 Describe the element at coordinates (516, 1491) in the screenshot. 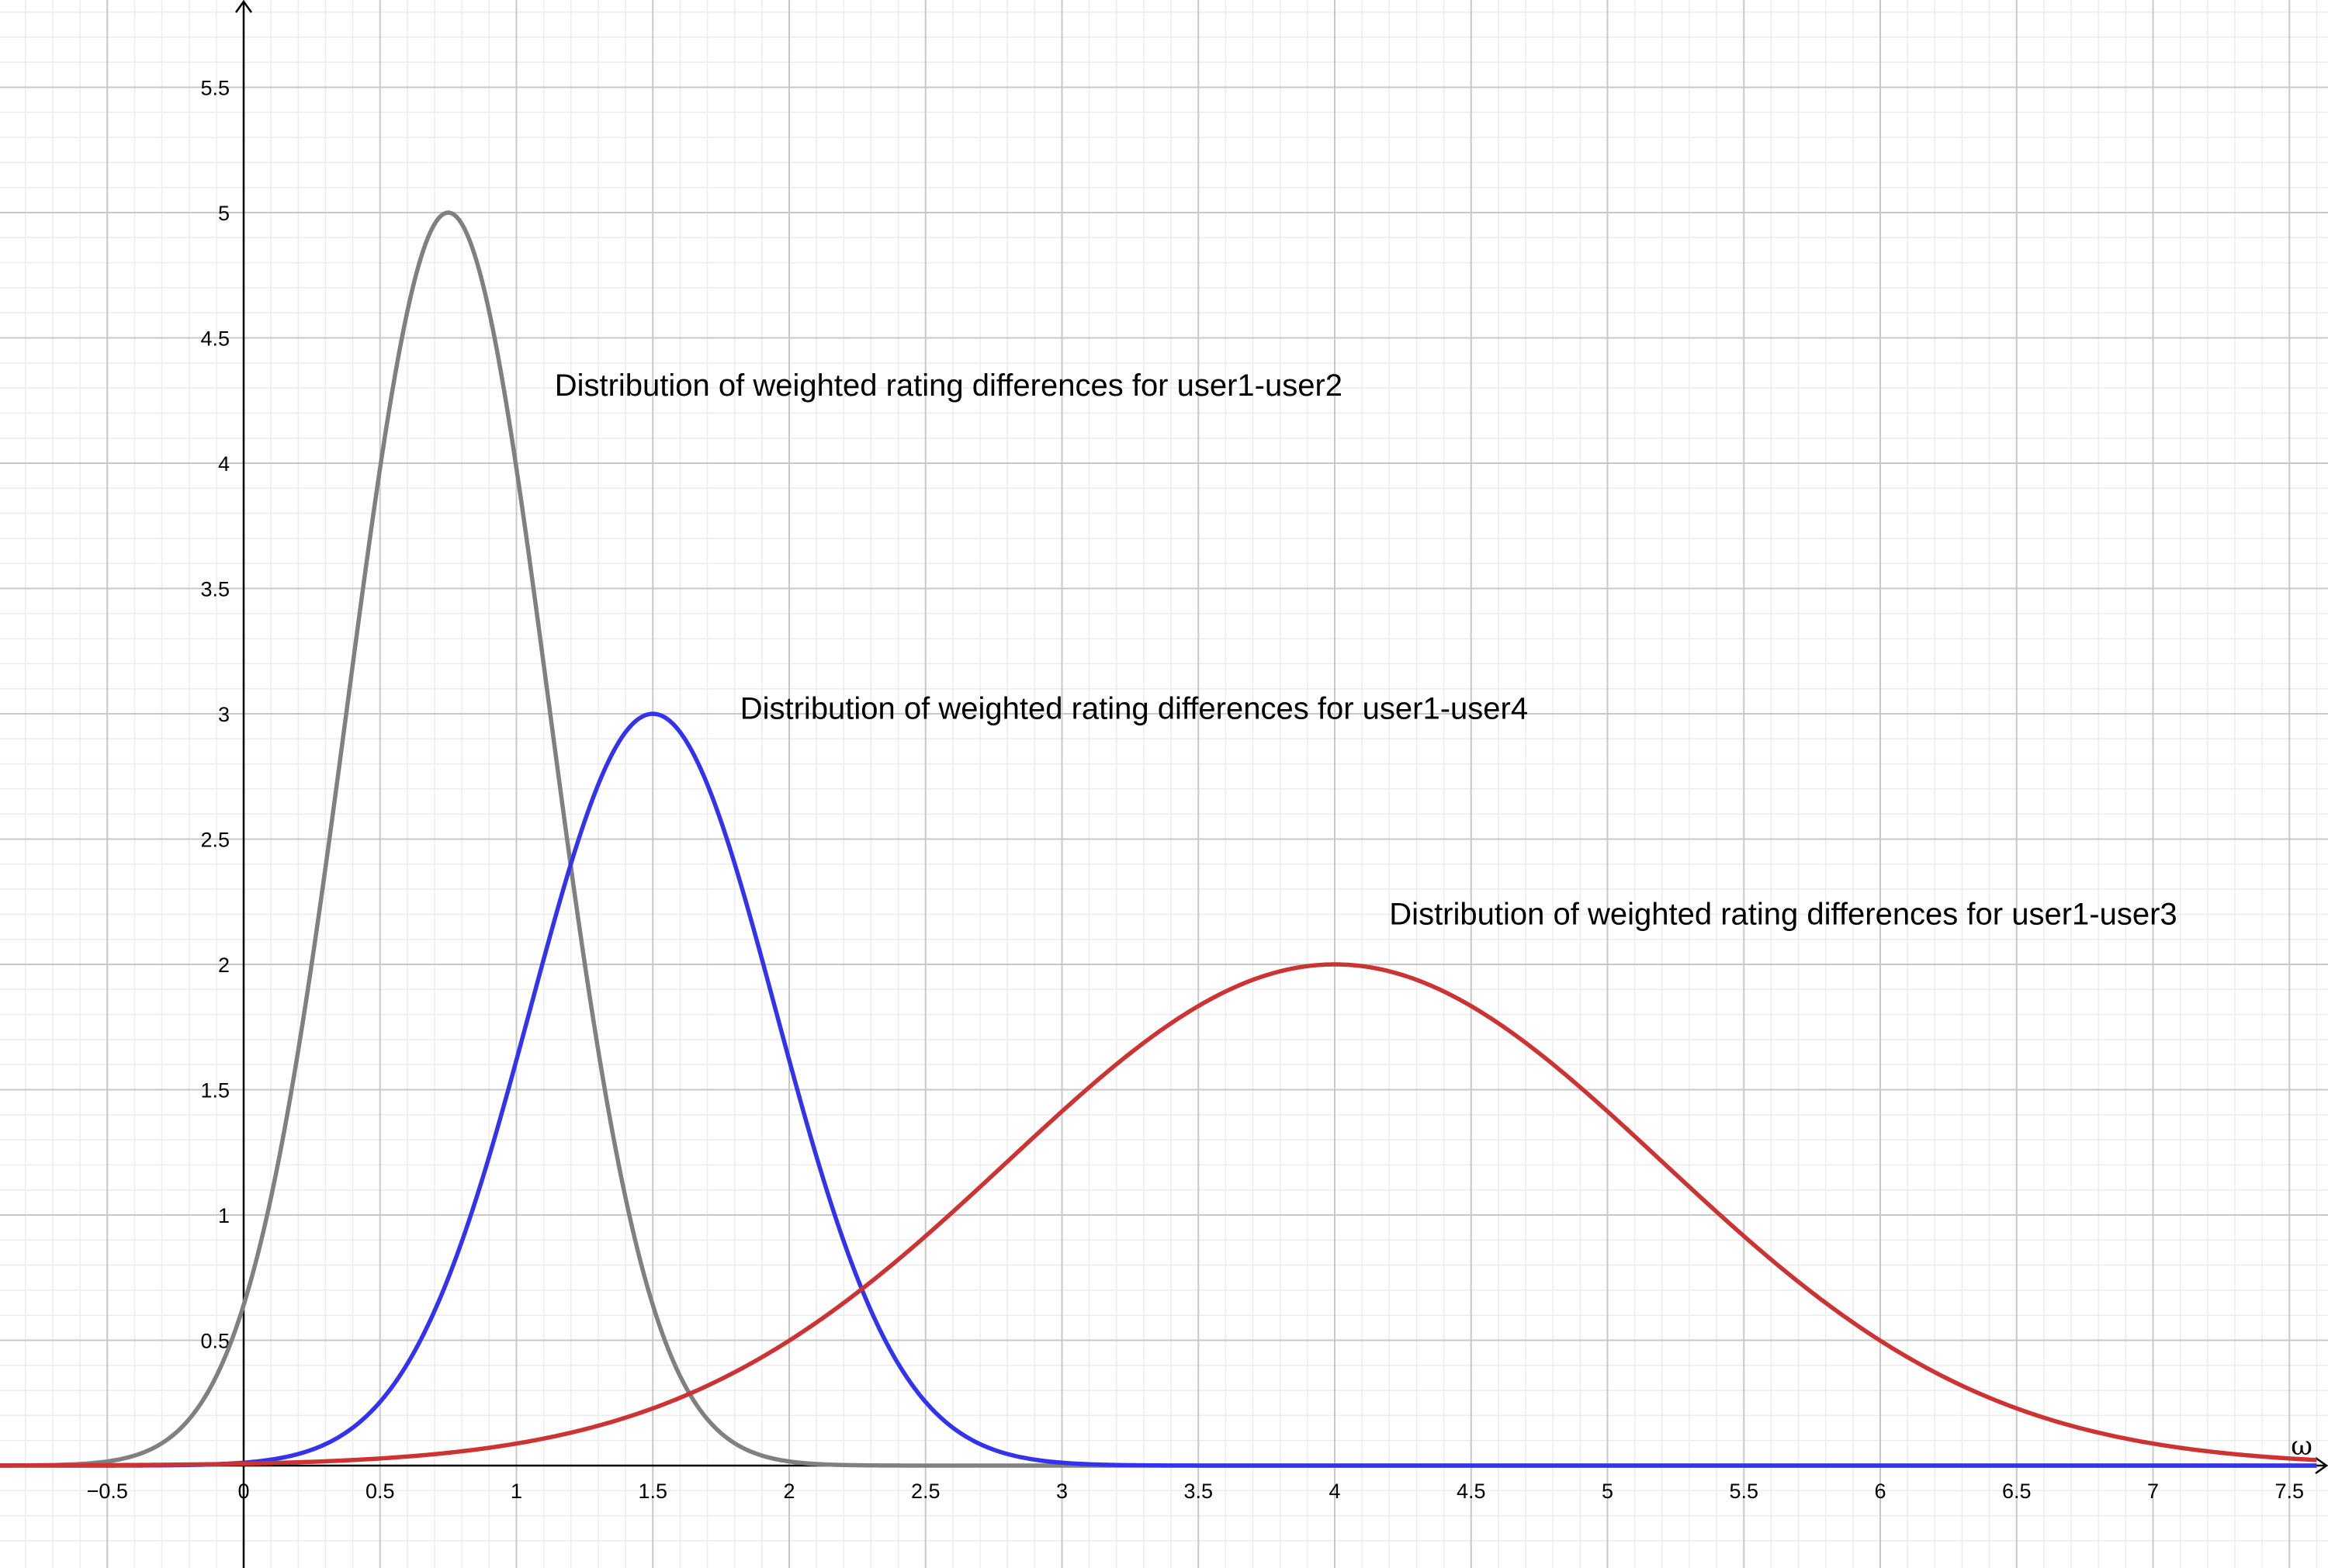

I see `x-tick-label: 1` at that location.